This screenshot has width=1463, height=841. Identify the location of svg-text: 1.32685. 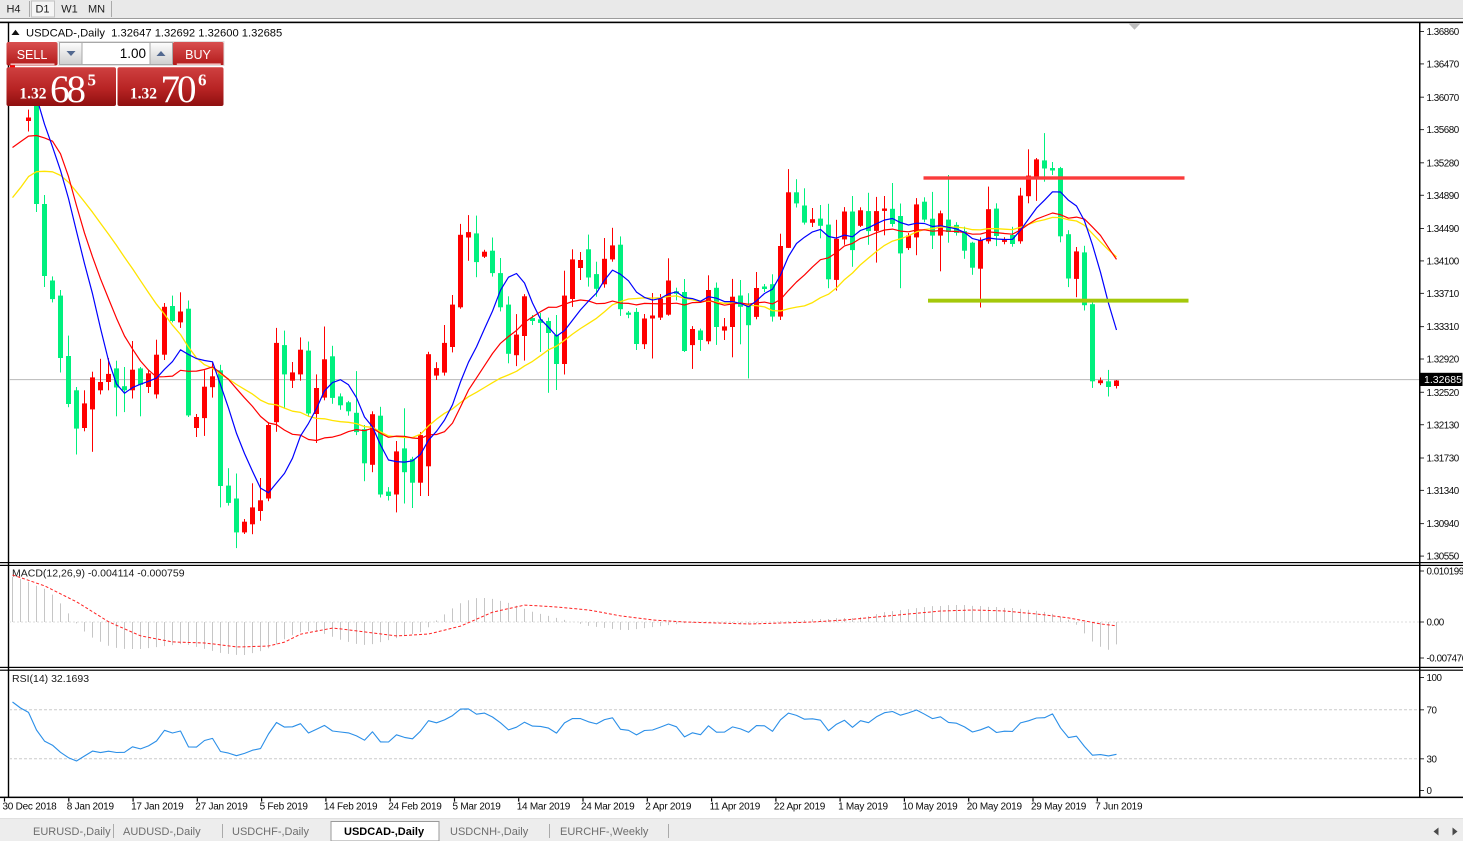
(1443, 380).